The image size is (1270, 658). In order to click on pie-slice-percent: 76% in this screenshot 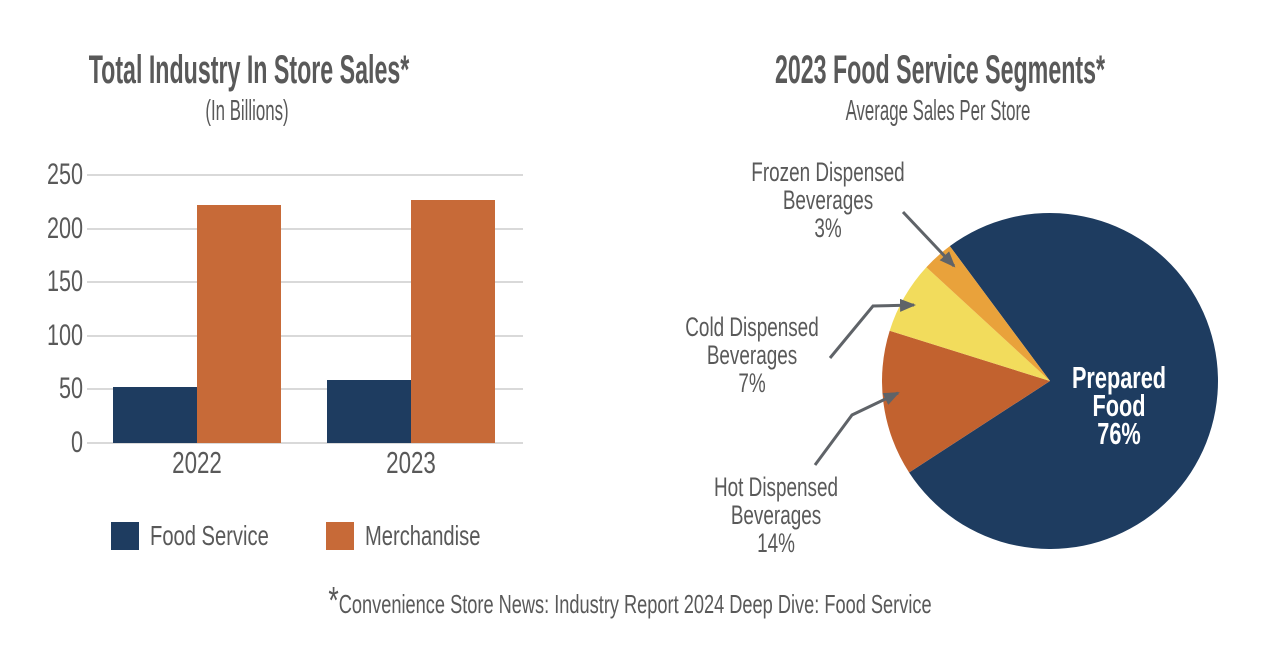, I will do `click(1119, 433)`.